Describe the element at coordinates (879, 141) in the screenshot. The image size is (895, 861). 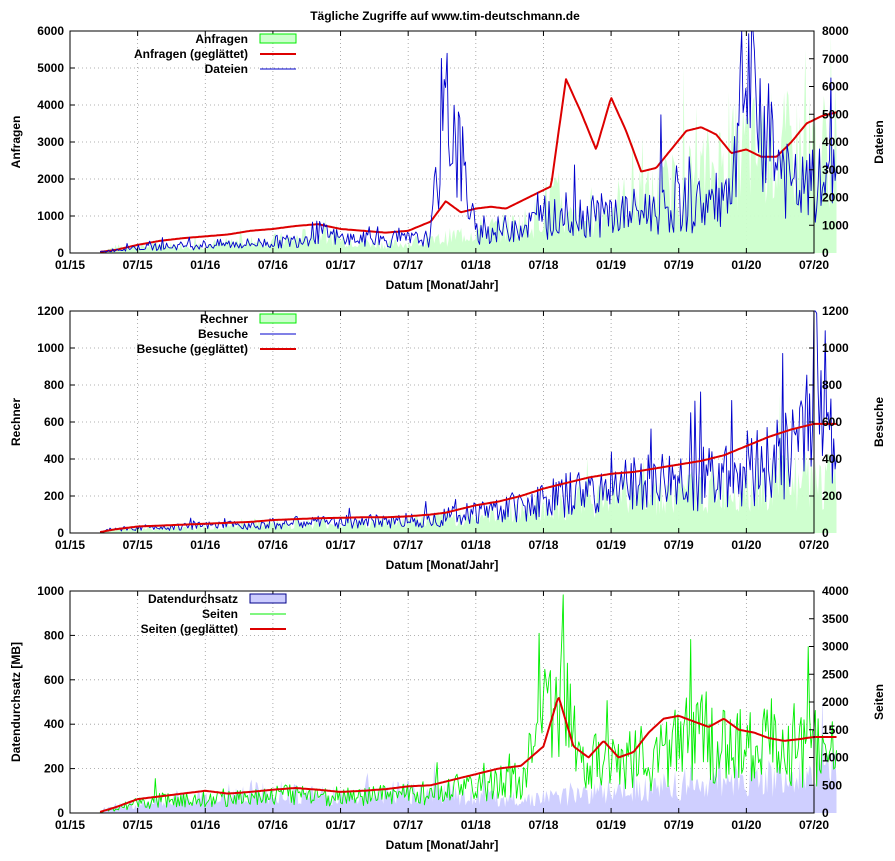
I see `y2-axis-label: Dateien` at that location.